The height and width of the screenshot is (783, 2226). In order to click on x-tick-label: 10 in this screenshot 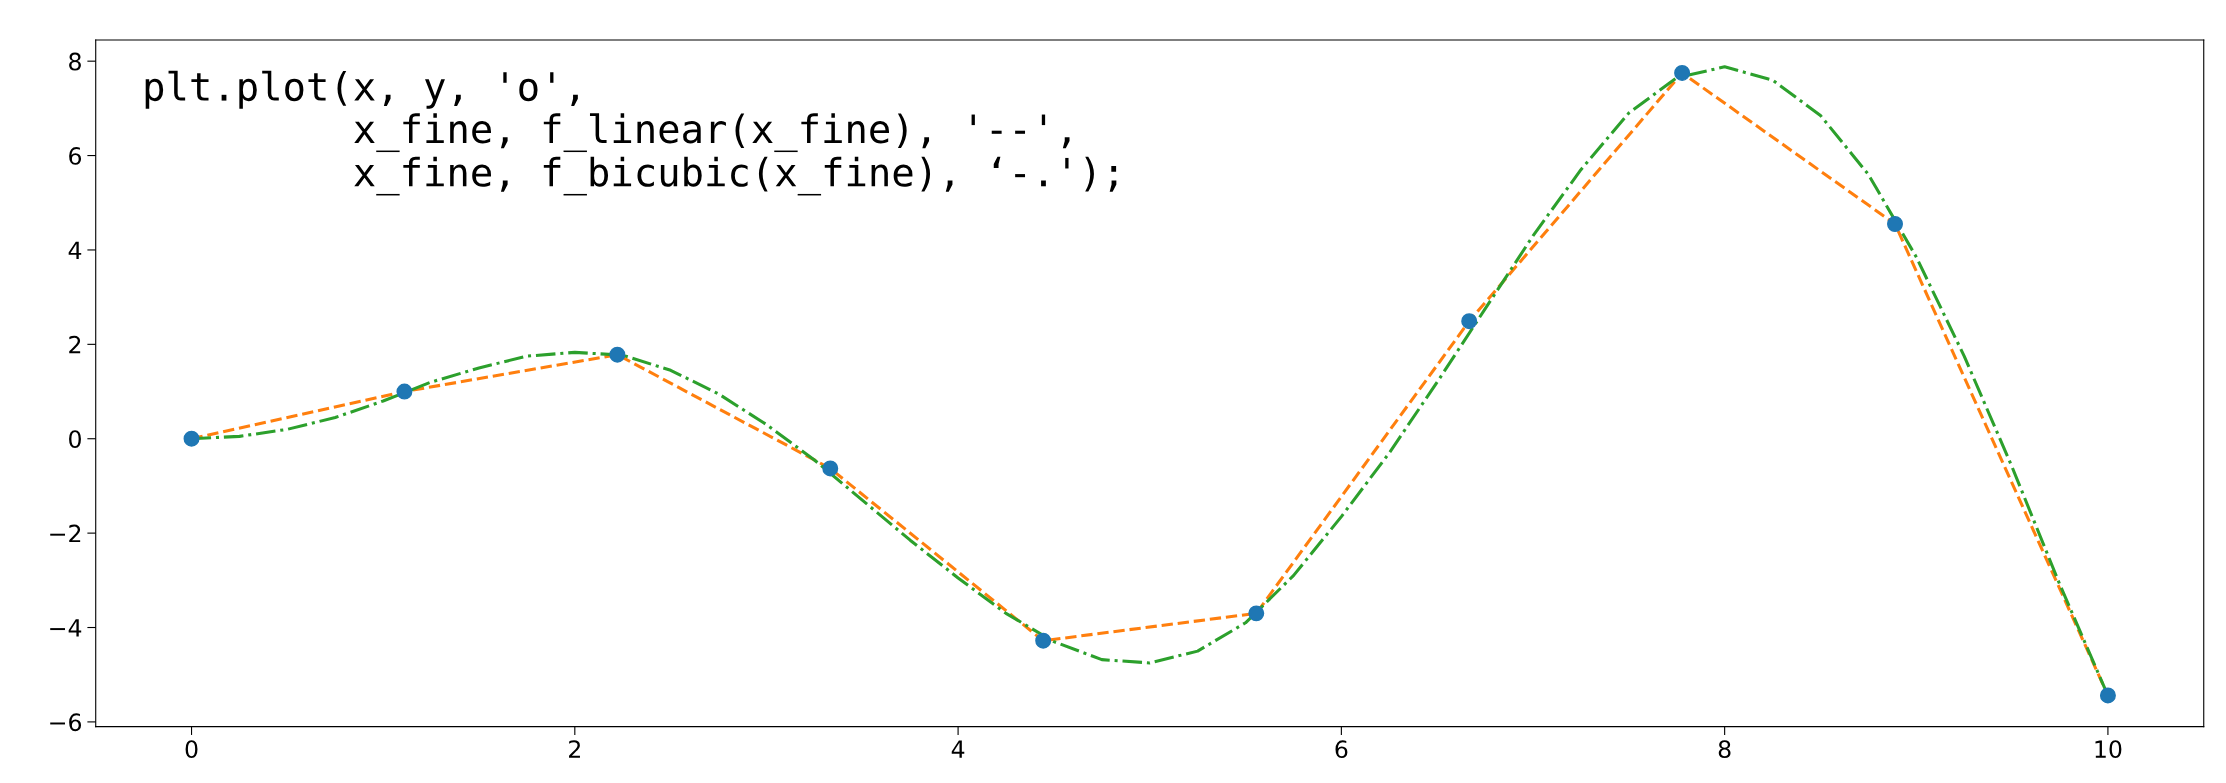, I will do `click(2108, 749)`.